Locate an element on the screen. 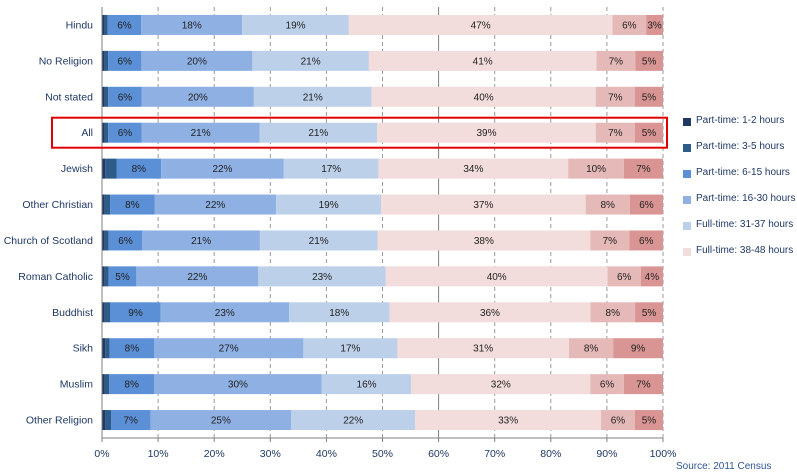 Image resolution: width=797 pixels, height=475 pixels. legend-label: Full-time: 31-37 hours is located at coordinates (745, 224).